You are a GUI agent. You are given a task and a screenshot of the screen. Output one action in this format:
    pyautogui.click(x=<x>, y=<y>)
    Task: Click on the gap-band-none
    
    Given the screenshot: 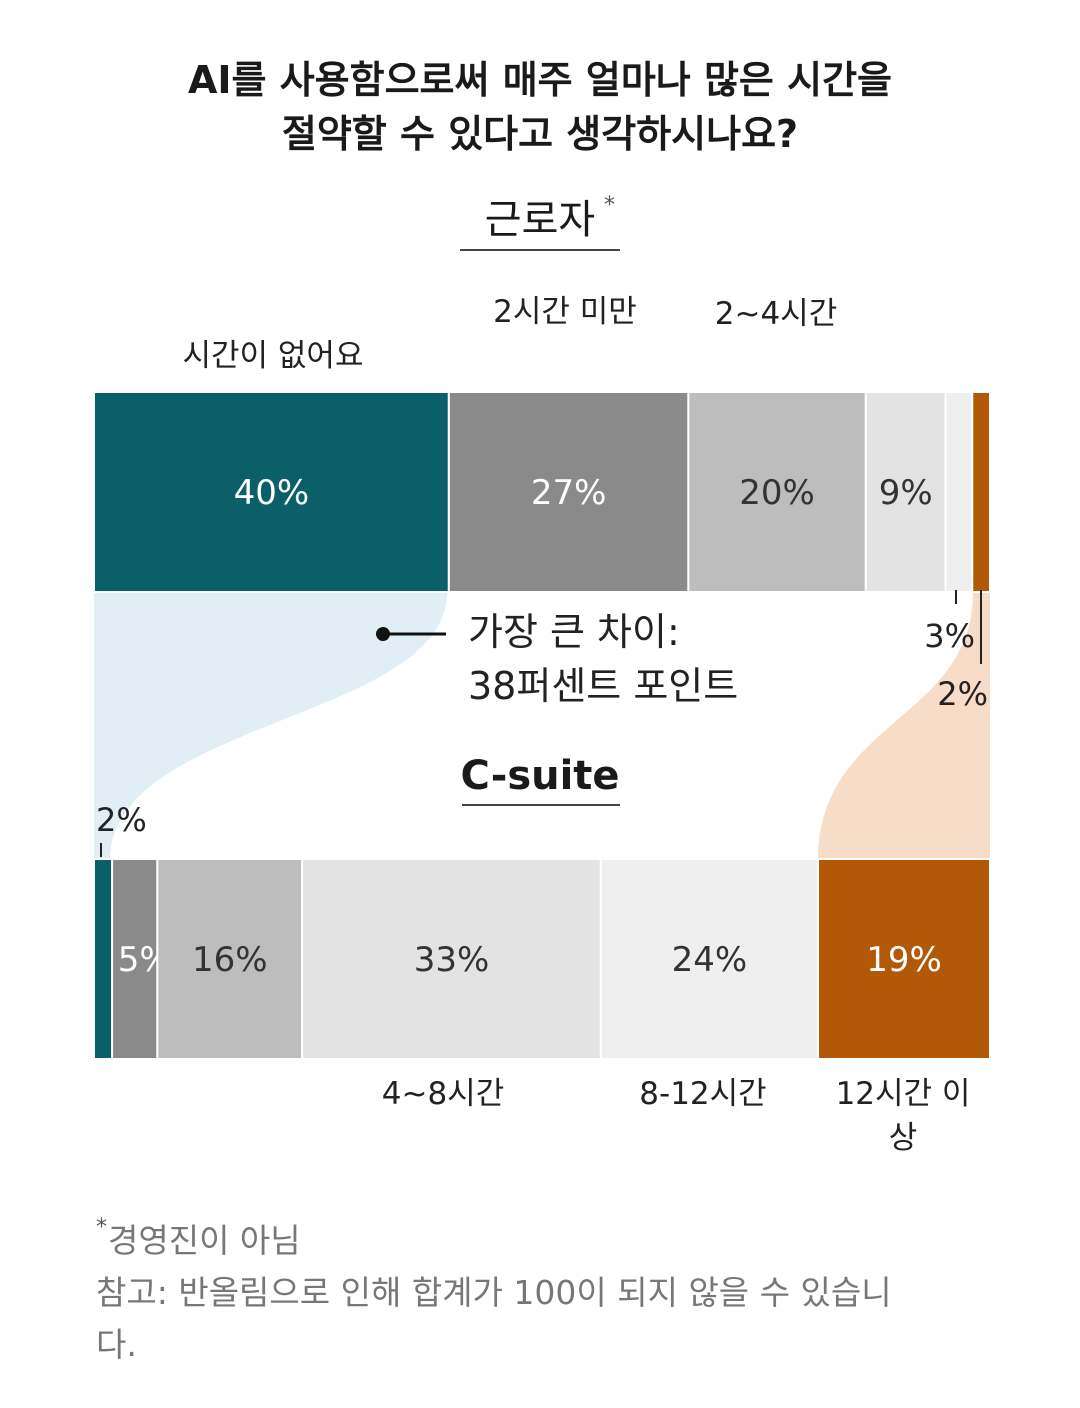 What is the action you would take?
    pyautogui.click(x=270, y=726)
    